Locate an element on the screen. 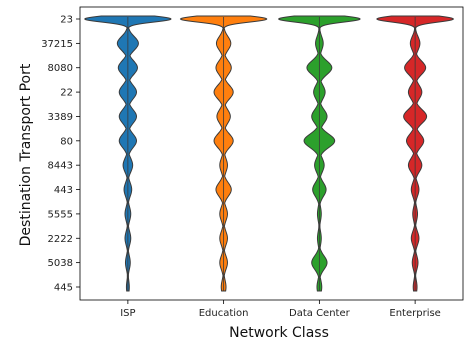 This screenshot has height=343, width=466. y-tick-label: 445 is located at coordinates (63, 288).